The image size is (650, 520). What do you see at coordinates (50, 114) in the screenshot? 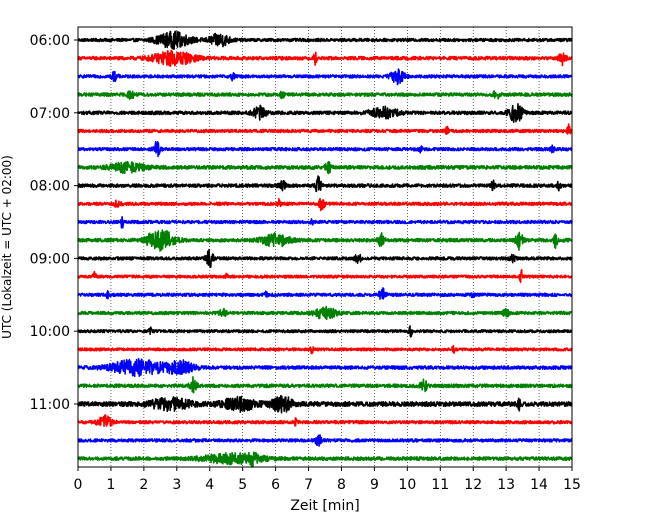
I see `y-tick-label-1: 07:00` at bounding box center [50, 114].